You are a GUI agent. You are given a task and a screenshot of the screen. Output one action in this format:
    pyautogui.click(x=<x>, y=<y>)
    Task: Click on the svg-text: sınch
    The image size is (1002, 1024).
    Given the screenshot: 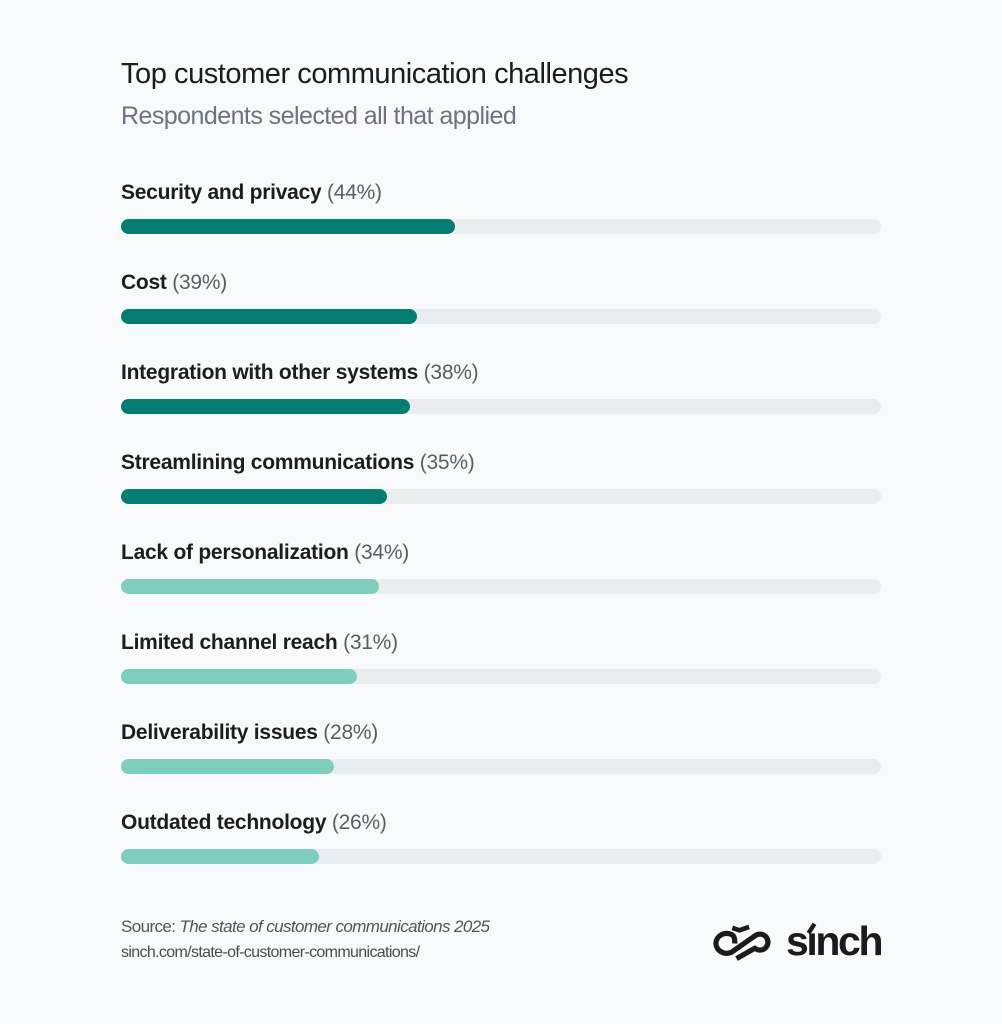 What is the action you would take?
    pyautogui.click(x=833, y=941)
    